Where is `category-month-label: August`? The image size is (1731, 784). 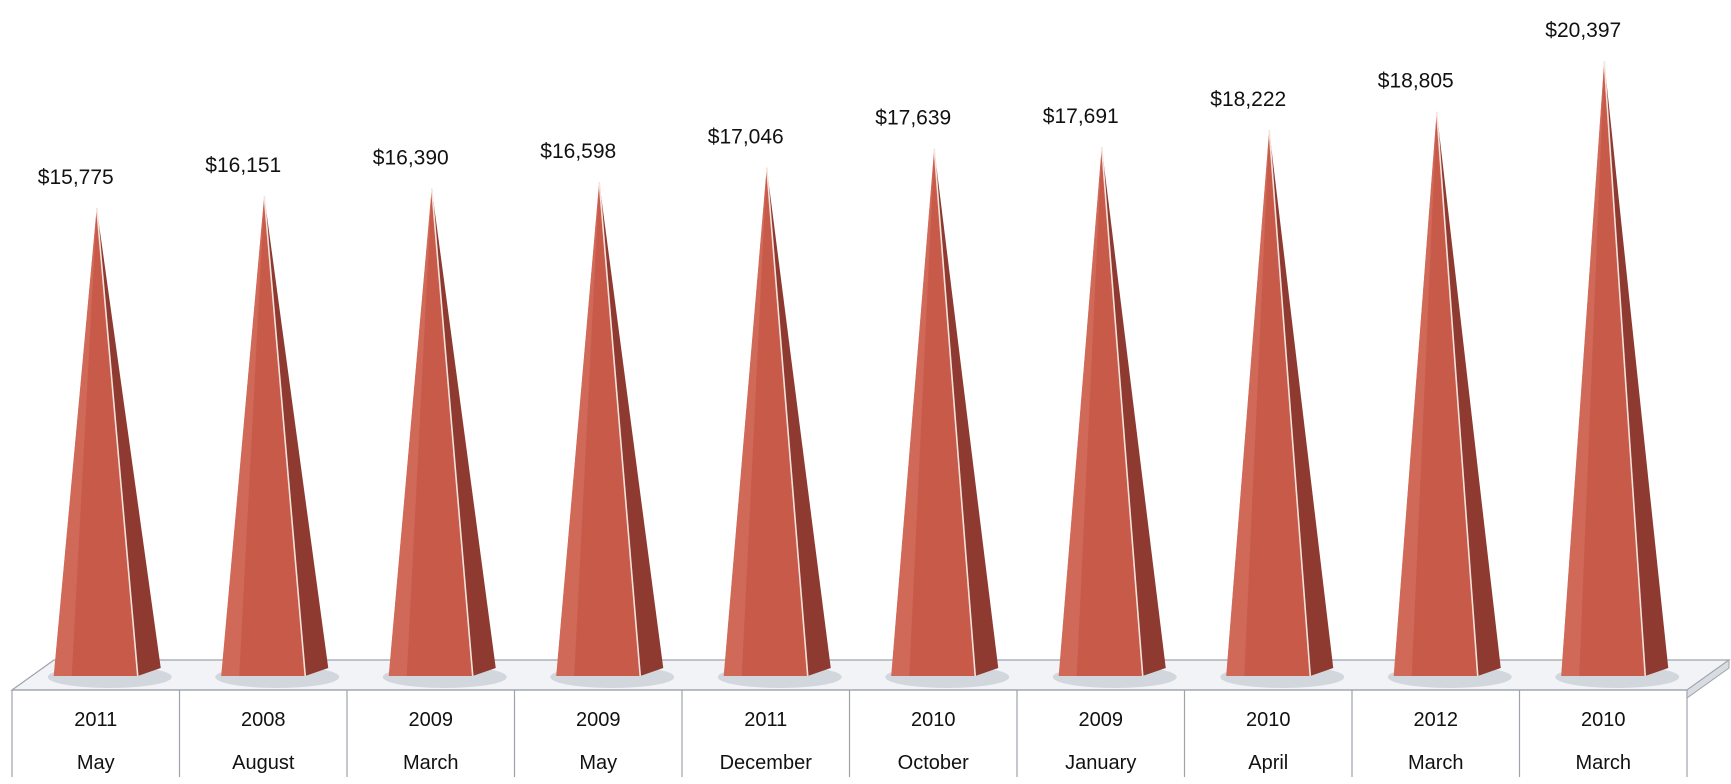
category-month-label: August is located at coordinates (263, 763).